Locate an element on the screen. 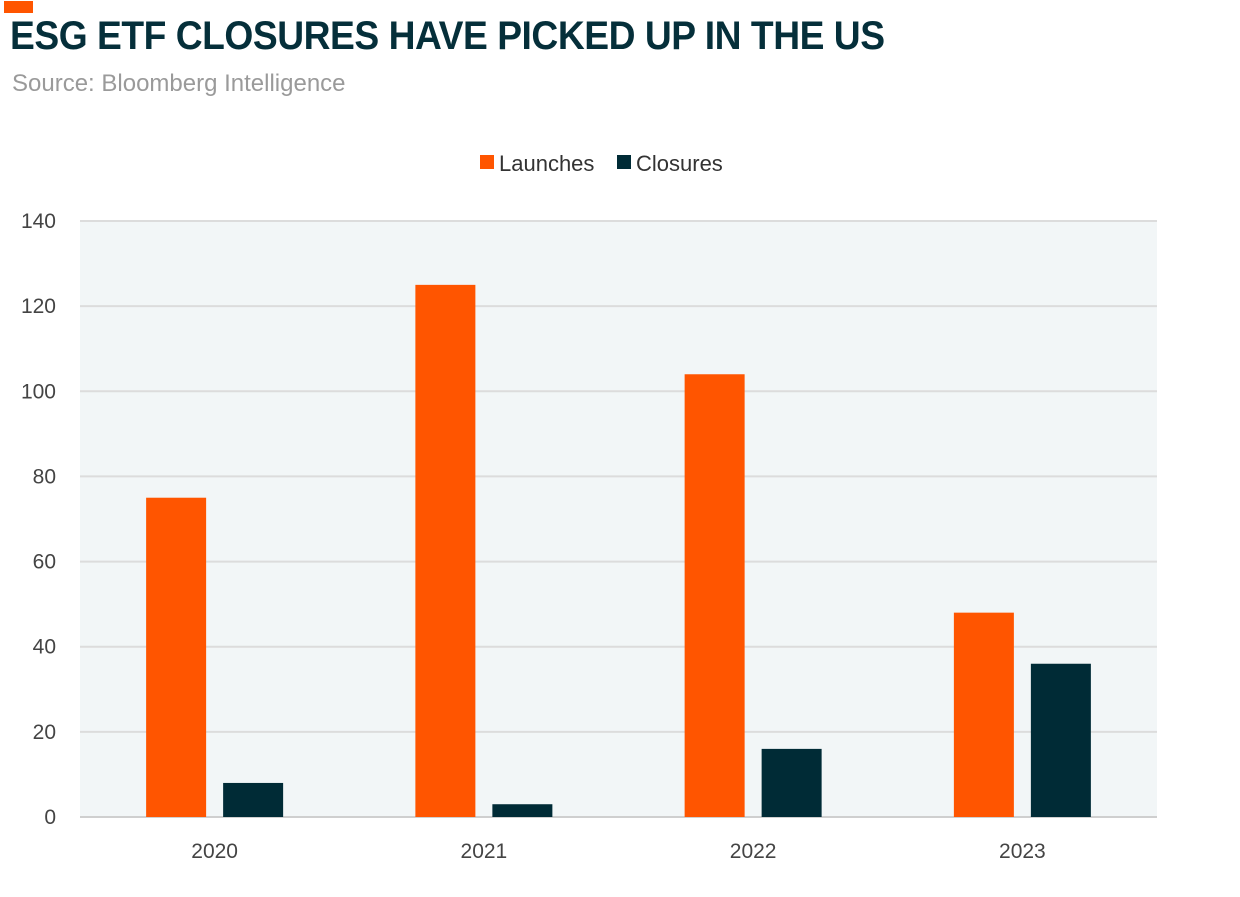 This screenshot has width=1240, height=897. y-tick-label: 0 is located at coordinates (50, 817).